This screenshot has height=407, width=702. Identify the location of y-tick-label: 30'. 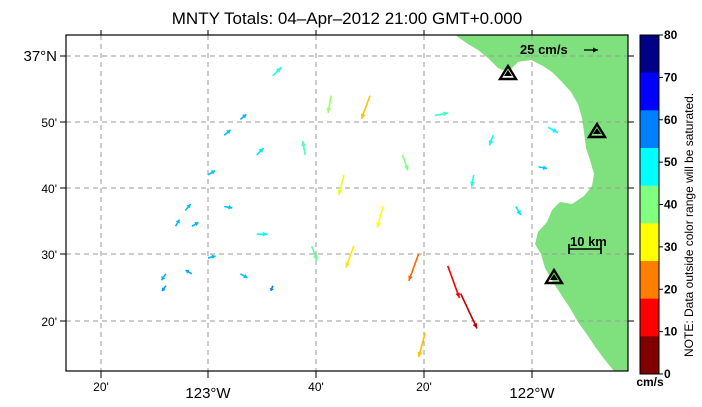
(49, 255).